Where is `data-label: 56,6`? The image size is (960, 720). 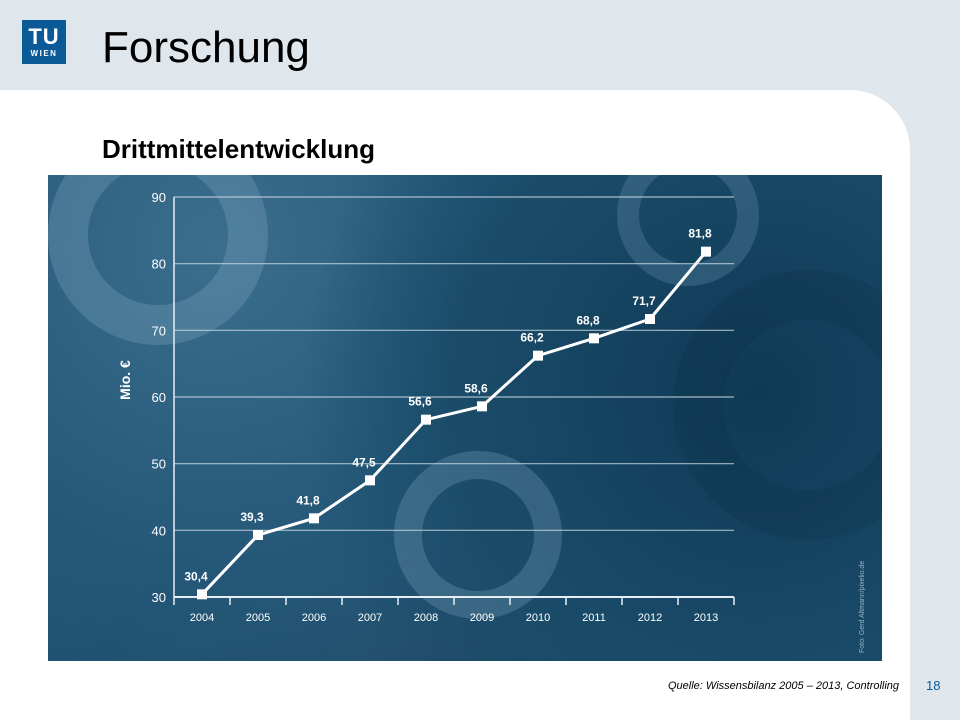
data-label: 56,6 is located at coordinates (420, 402).